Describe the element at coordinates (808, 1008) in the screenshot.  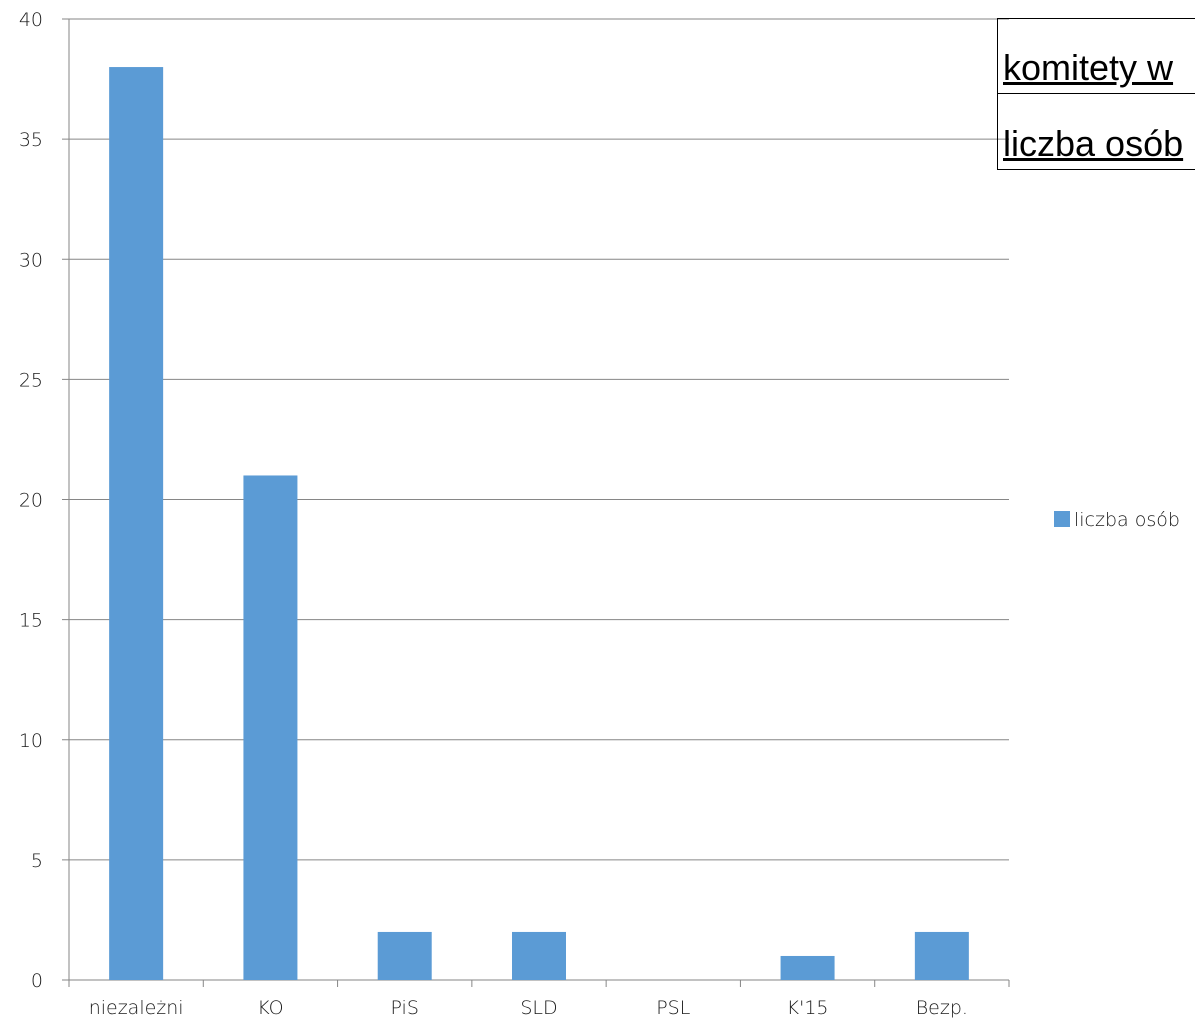
I see `x-tick-label: K'15` at that location.